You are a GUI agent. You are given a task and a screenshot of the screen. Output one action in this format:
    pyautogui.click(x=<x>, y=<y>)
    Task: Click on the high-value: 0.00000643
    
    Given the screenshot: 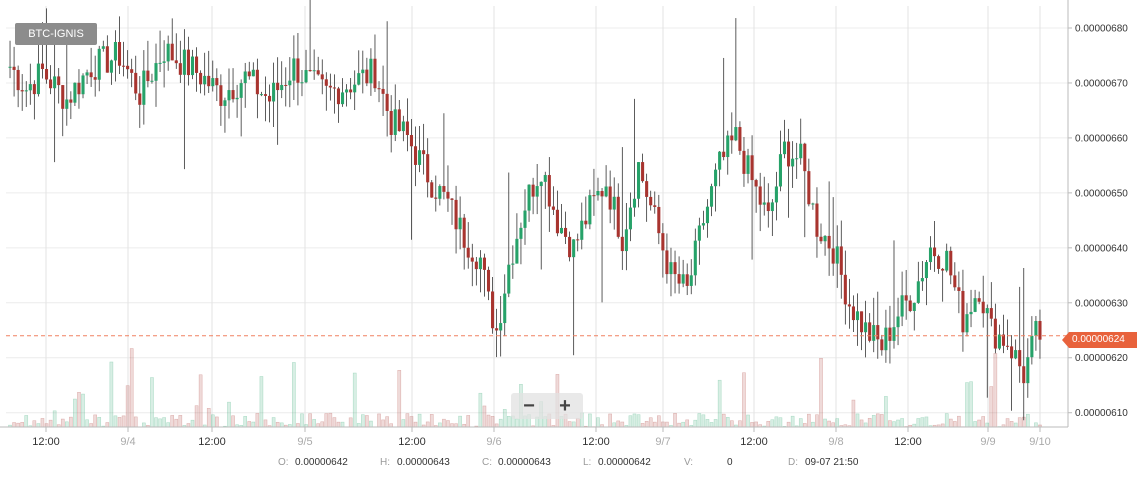 What is the action you would take?
    pyautogui.click(x=423, y=462)
    